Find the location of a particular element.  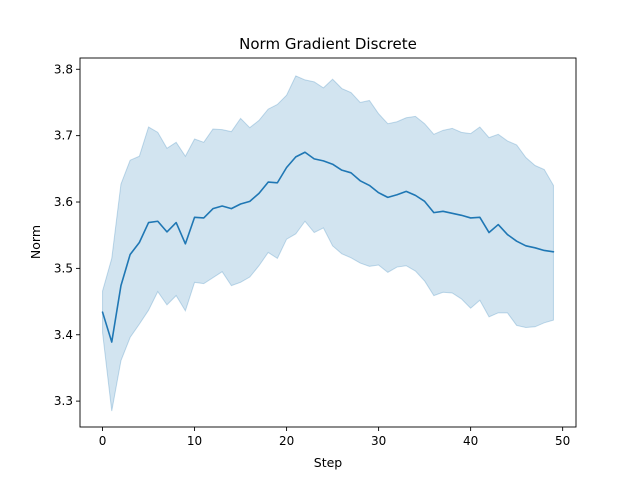

x-tick-label: 40 is located at coordinates (470, 441).